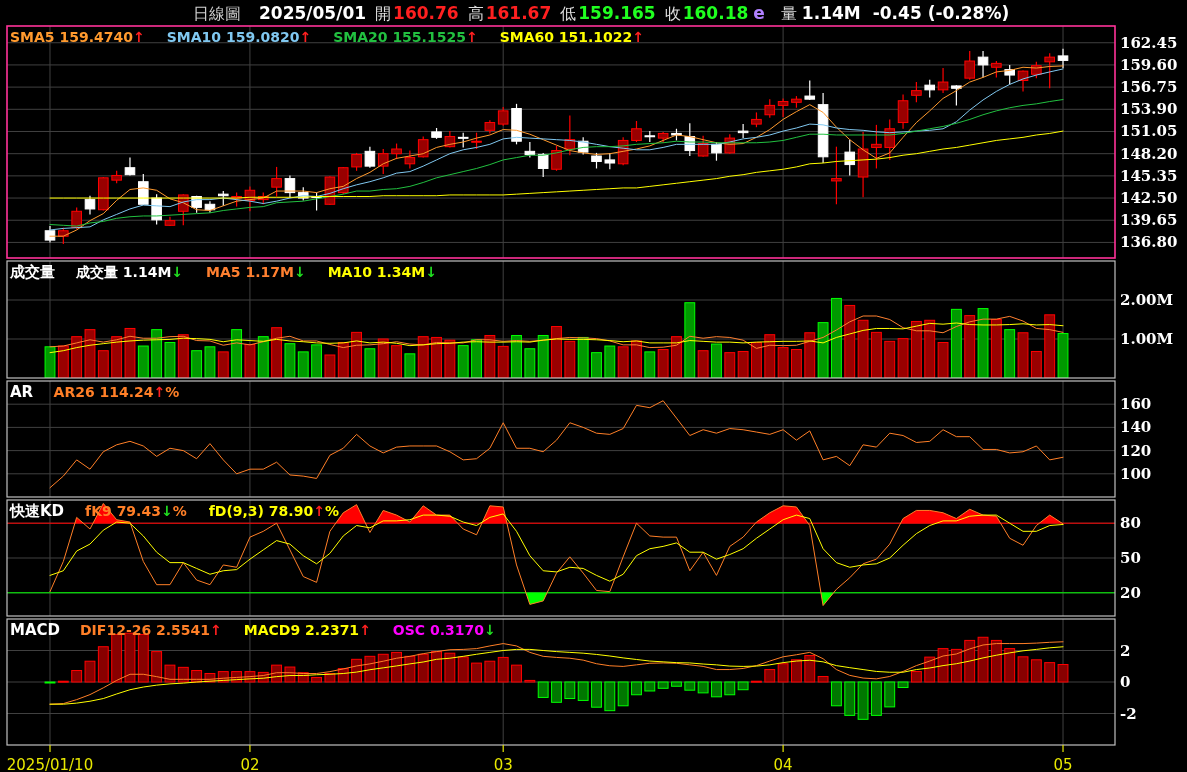 The image size is (1187, 772). I want to click on y-tick-label: 100, so click(1136, 473).